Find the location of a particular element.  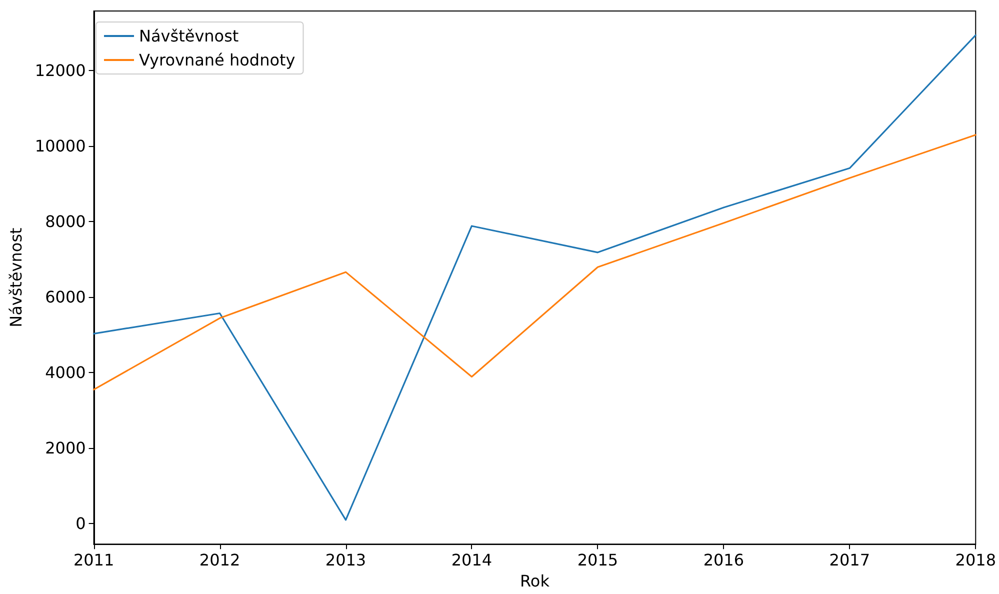

legend-label: Vyrovnané hodnoty is located at coordinates (217, 60).